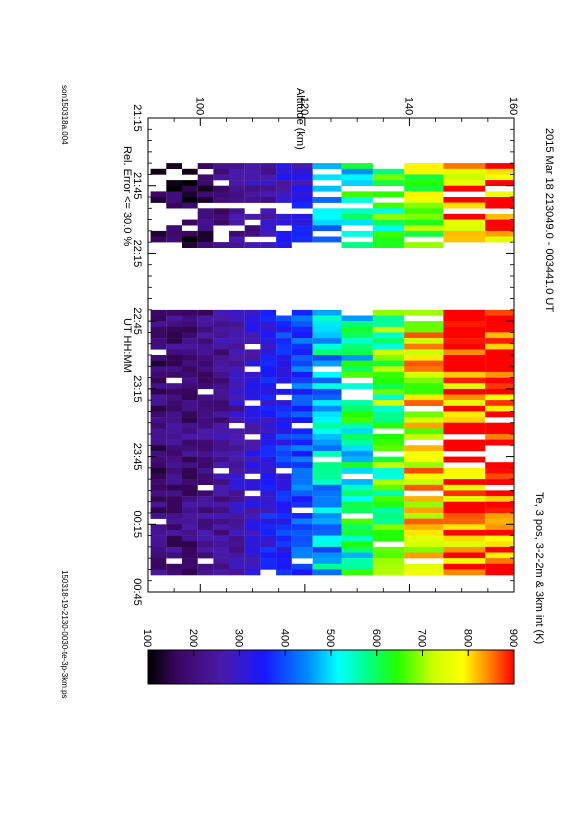  Describe the element at coordinates (127, 345) in the screenshot. I see `x-axis-title: UT HH:MM` at that location.